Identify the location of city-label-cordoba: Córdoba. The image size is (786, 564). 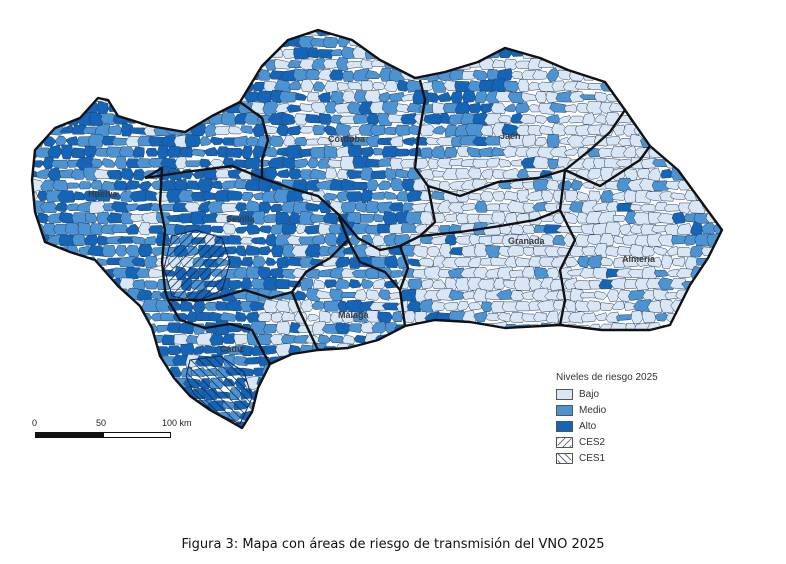
(347, 139).